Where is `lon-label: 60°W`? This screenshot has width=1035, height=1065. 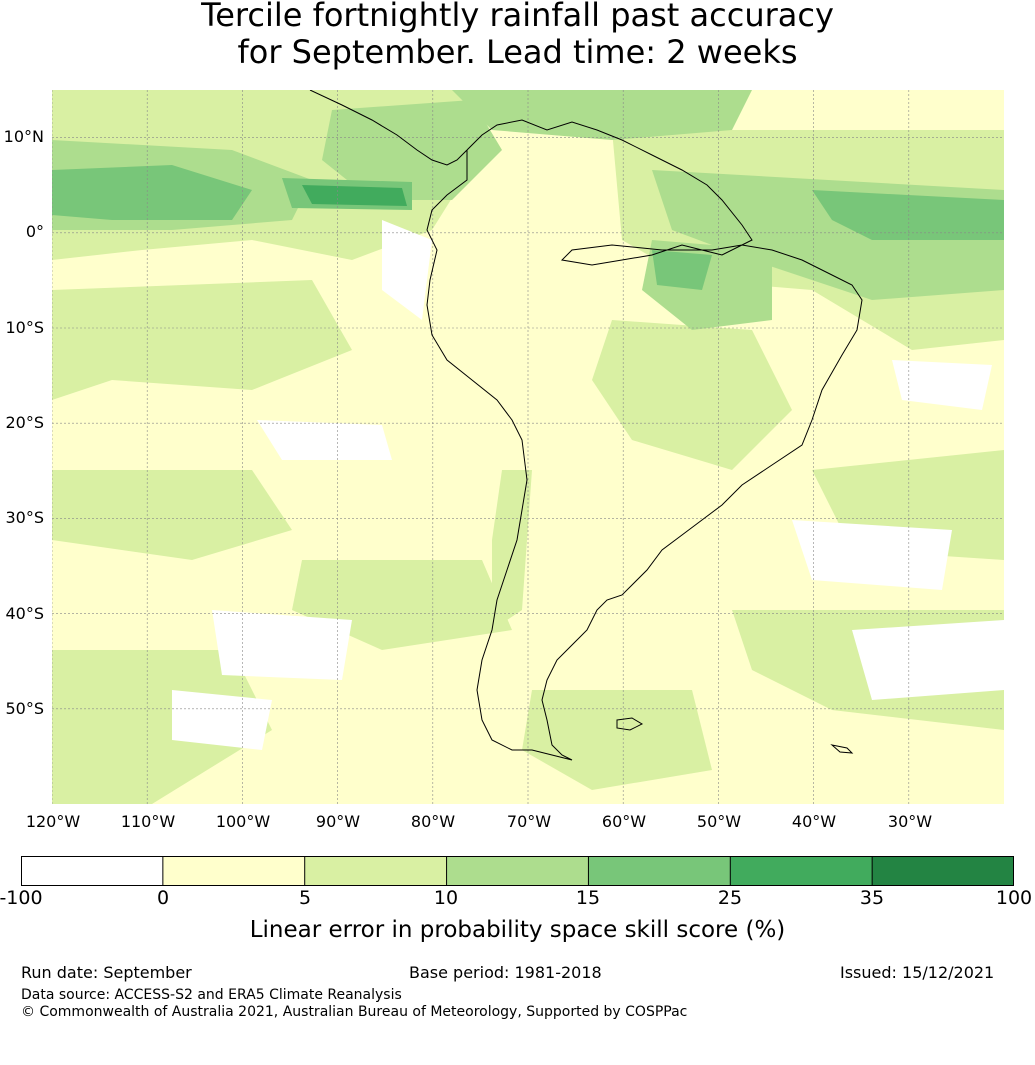 lon-label: 60°W is located at coordinates (624, 821).